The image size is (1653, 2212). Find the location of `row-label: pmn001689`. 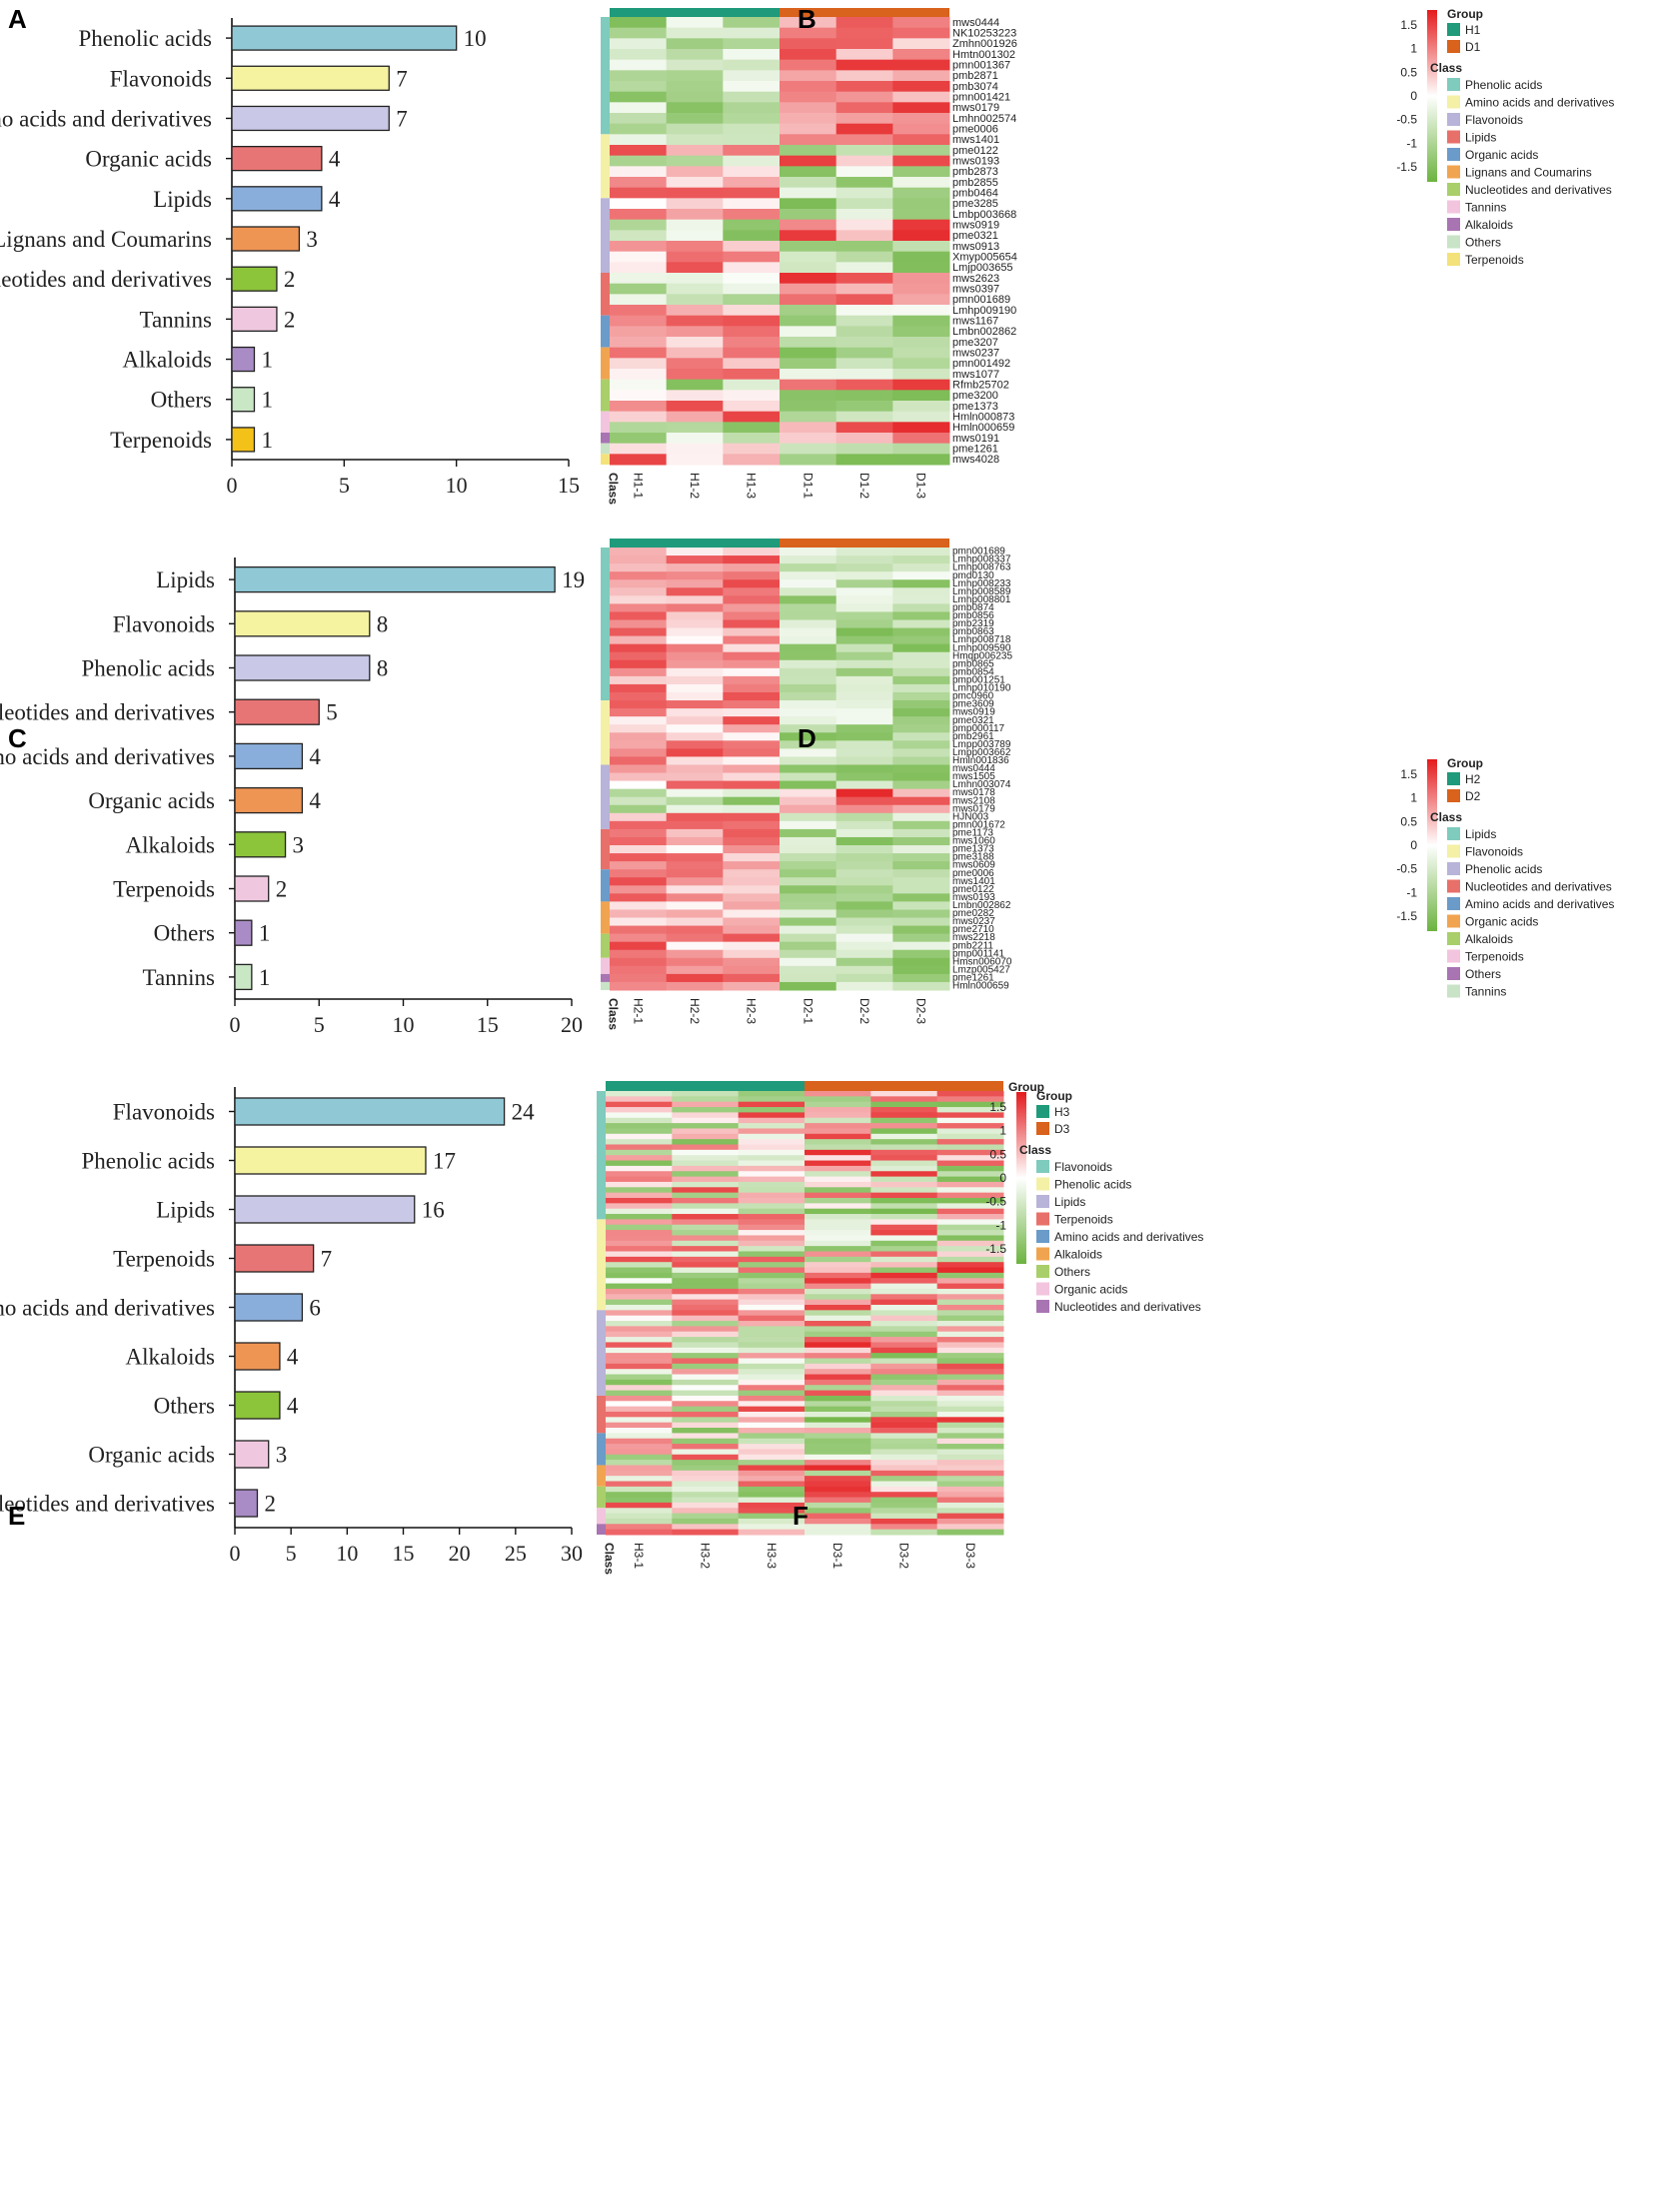

row-label: pmn001689 is located at coordinates (978, 552).